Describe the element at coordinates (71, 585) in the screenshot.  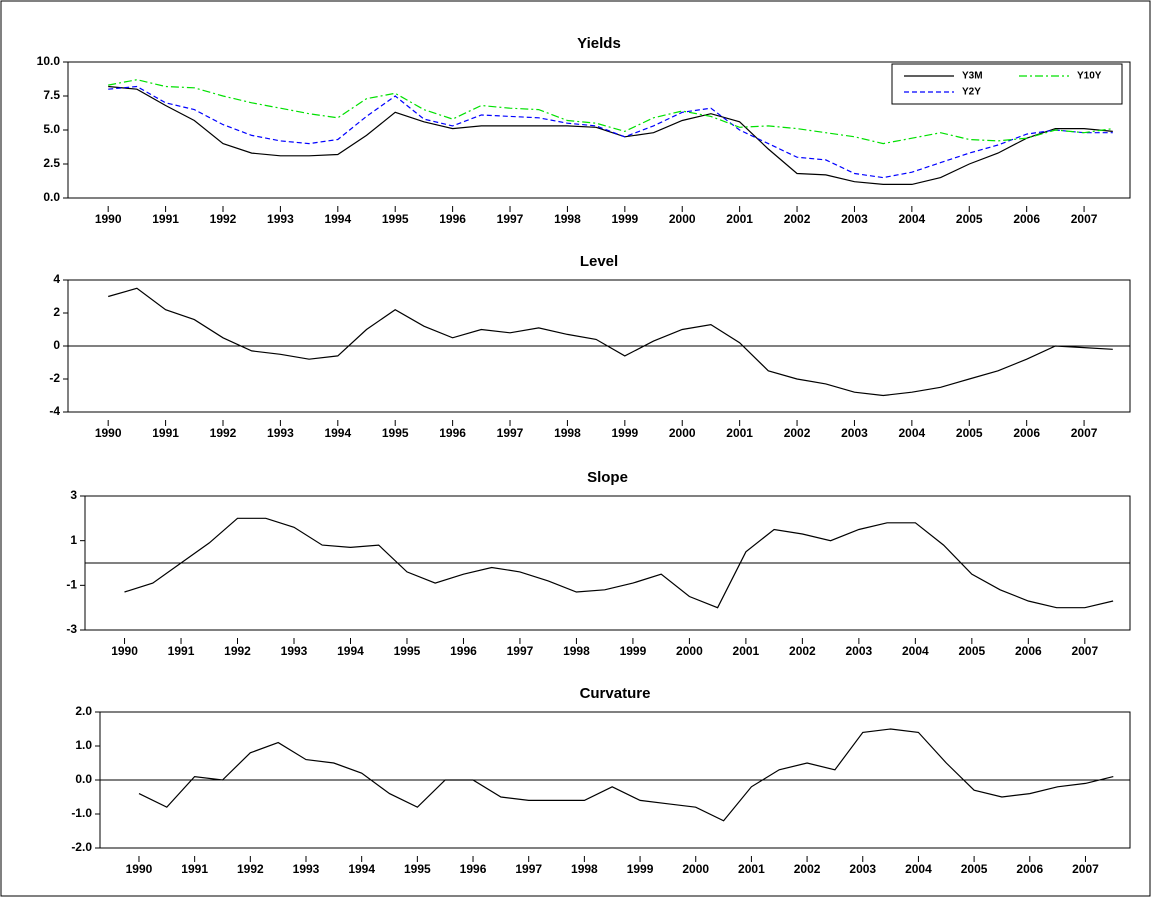
I see `y-tick-label: -1` at that location.